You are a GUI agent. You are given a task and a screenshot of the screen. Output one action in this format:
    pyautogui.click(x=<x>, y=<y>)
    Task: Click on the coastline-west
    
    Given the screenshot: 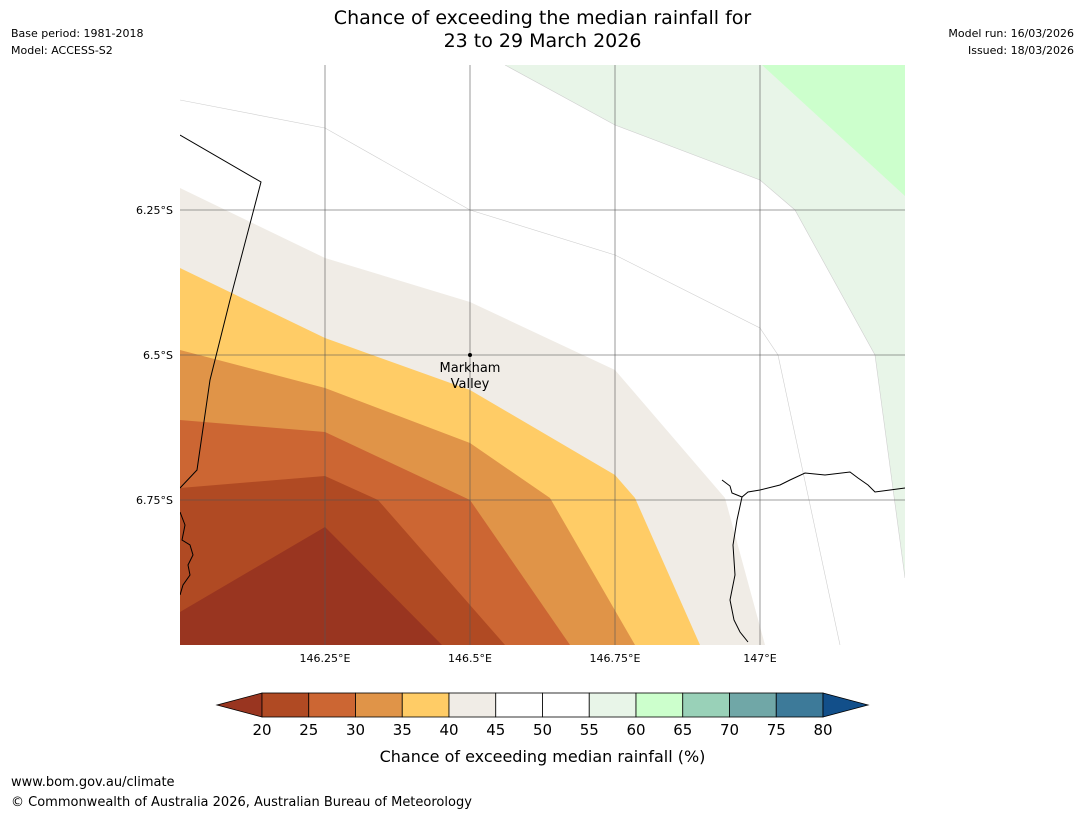 What is the action you would take?
    pyautogui.click(x=187, y=553)
    